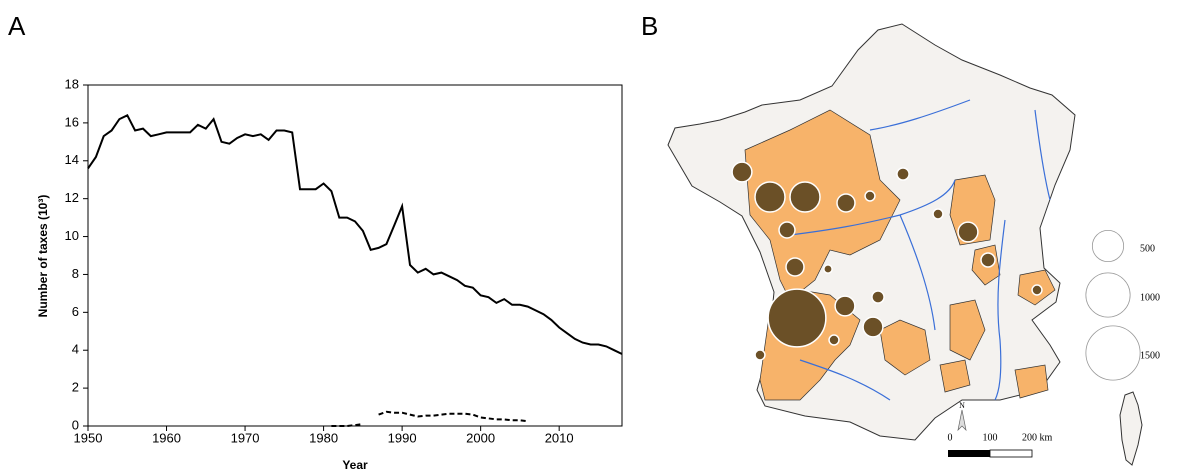 The width and height of the screenshot is (1189, 472). I want to click on x-tick-label: 1970, so click(245, 437).